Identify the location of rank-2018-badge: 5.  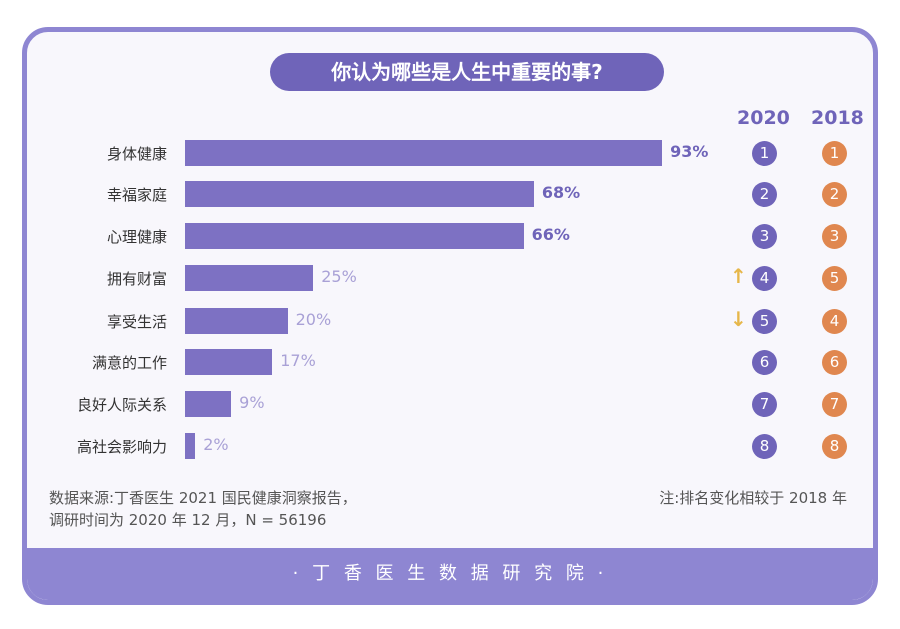
(834, 278).